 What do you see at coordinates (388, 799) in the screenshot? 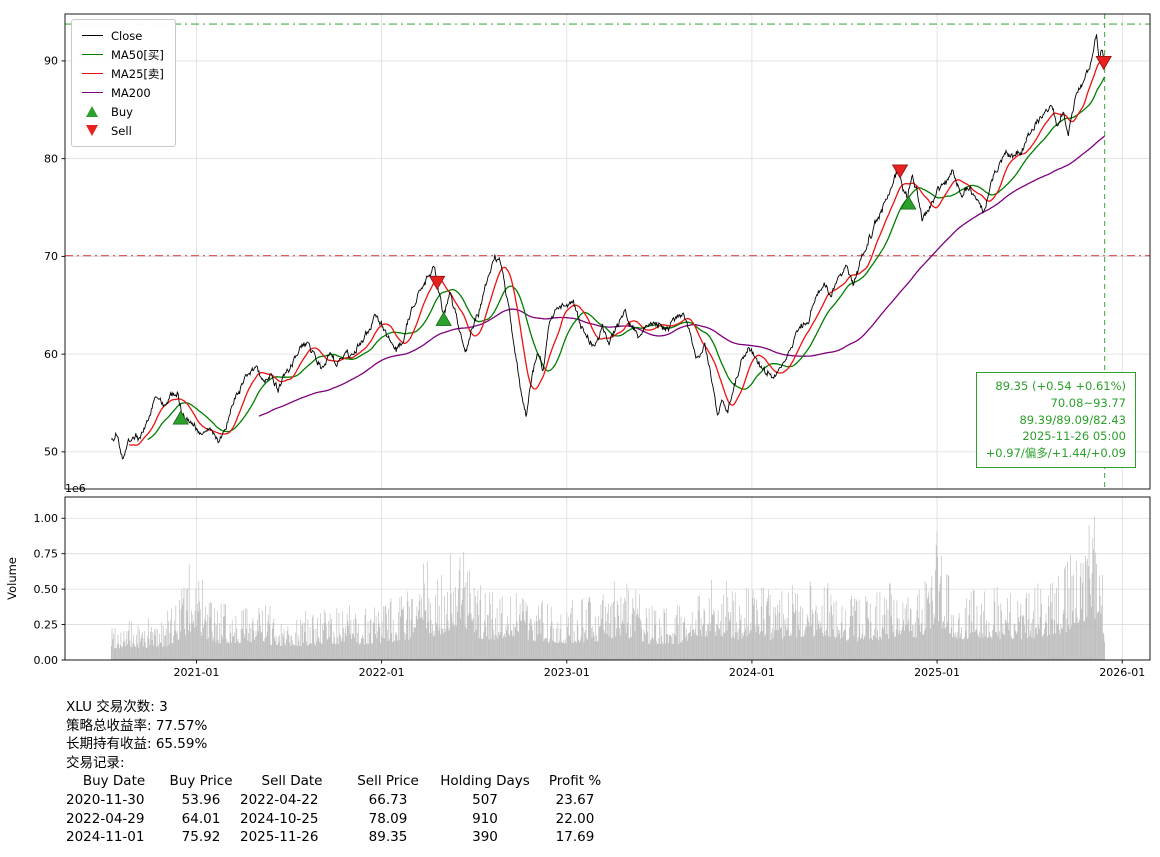
I see `trade-cell: 66.73` at bounding box center [388, 799].